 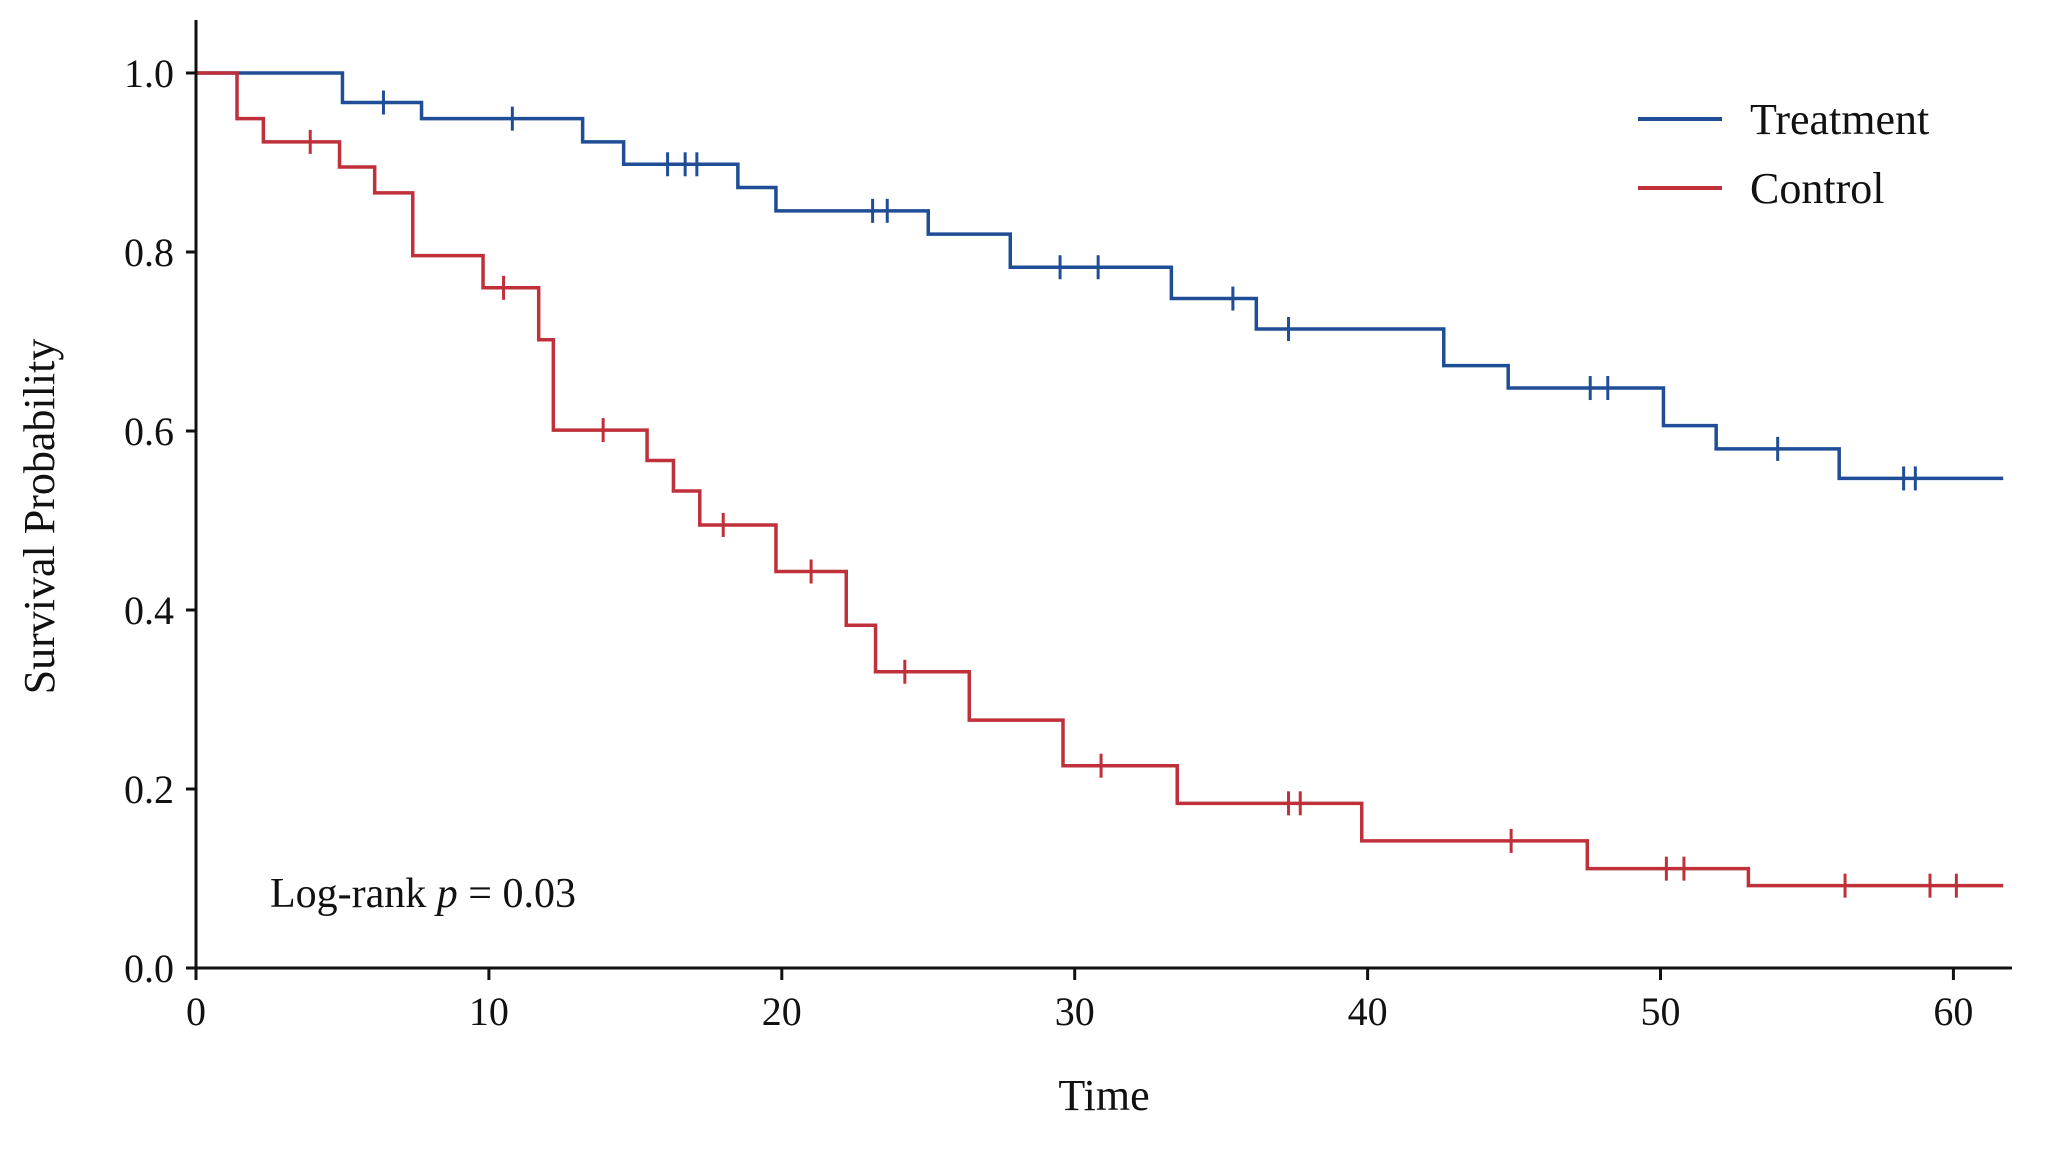 I want to click on x-tick-label: 30, so click(x=1075, y=1011).